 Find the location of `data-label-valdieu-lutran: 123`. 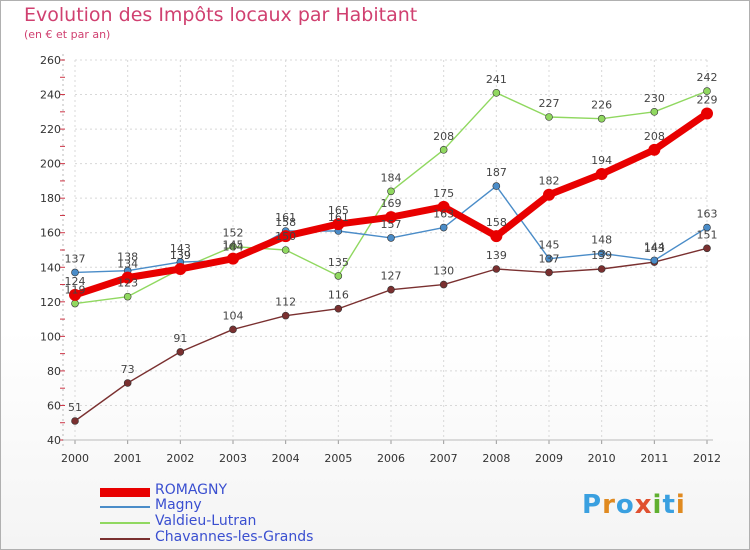

data-label-valdieu-lutran: 123 is located at coordinates (127, 283).